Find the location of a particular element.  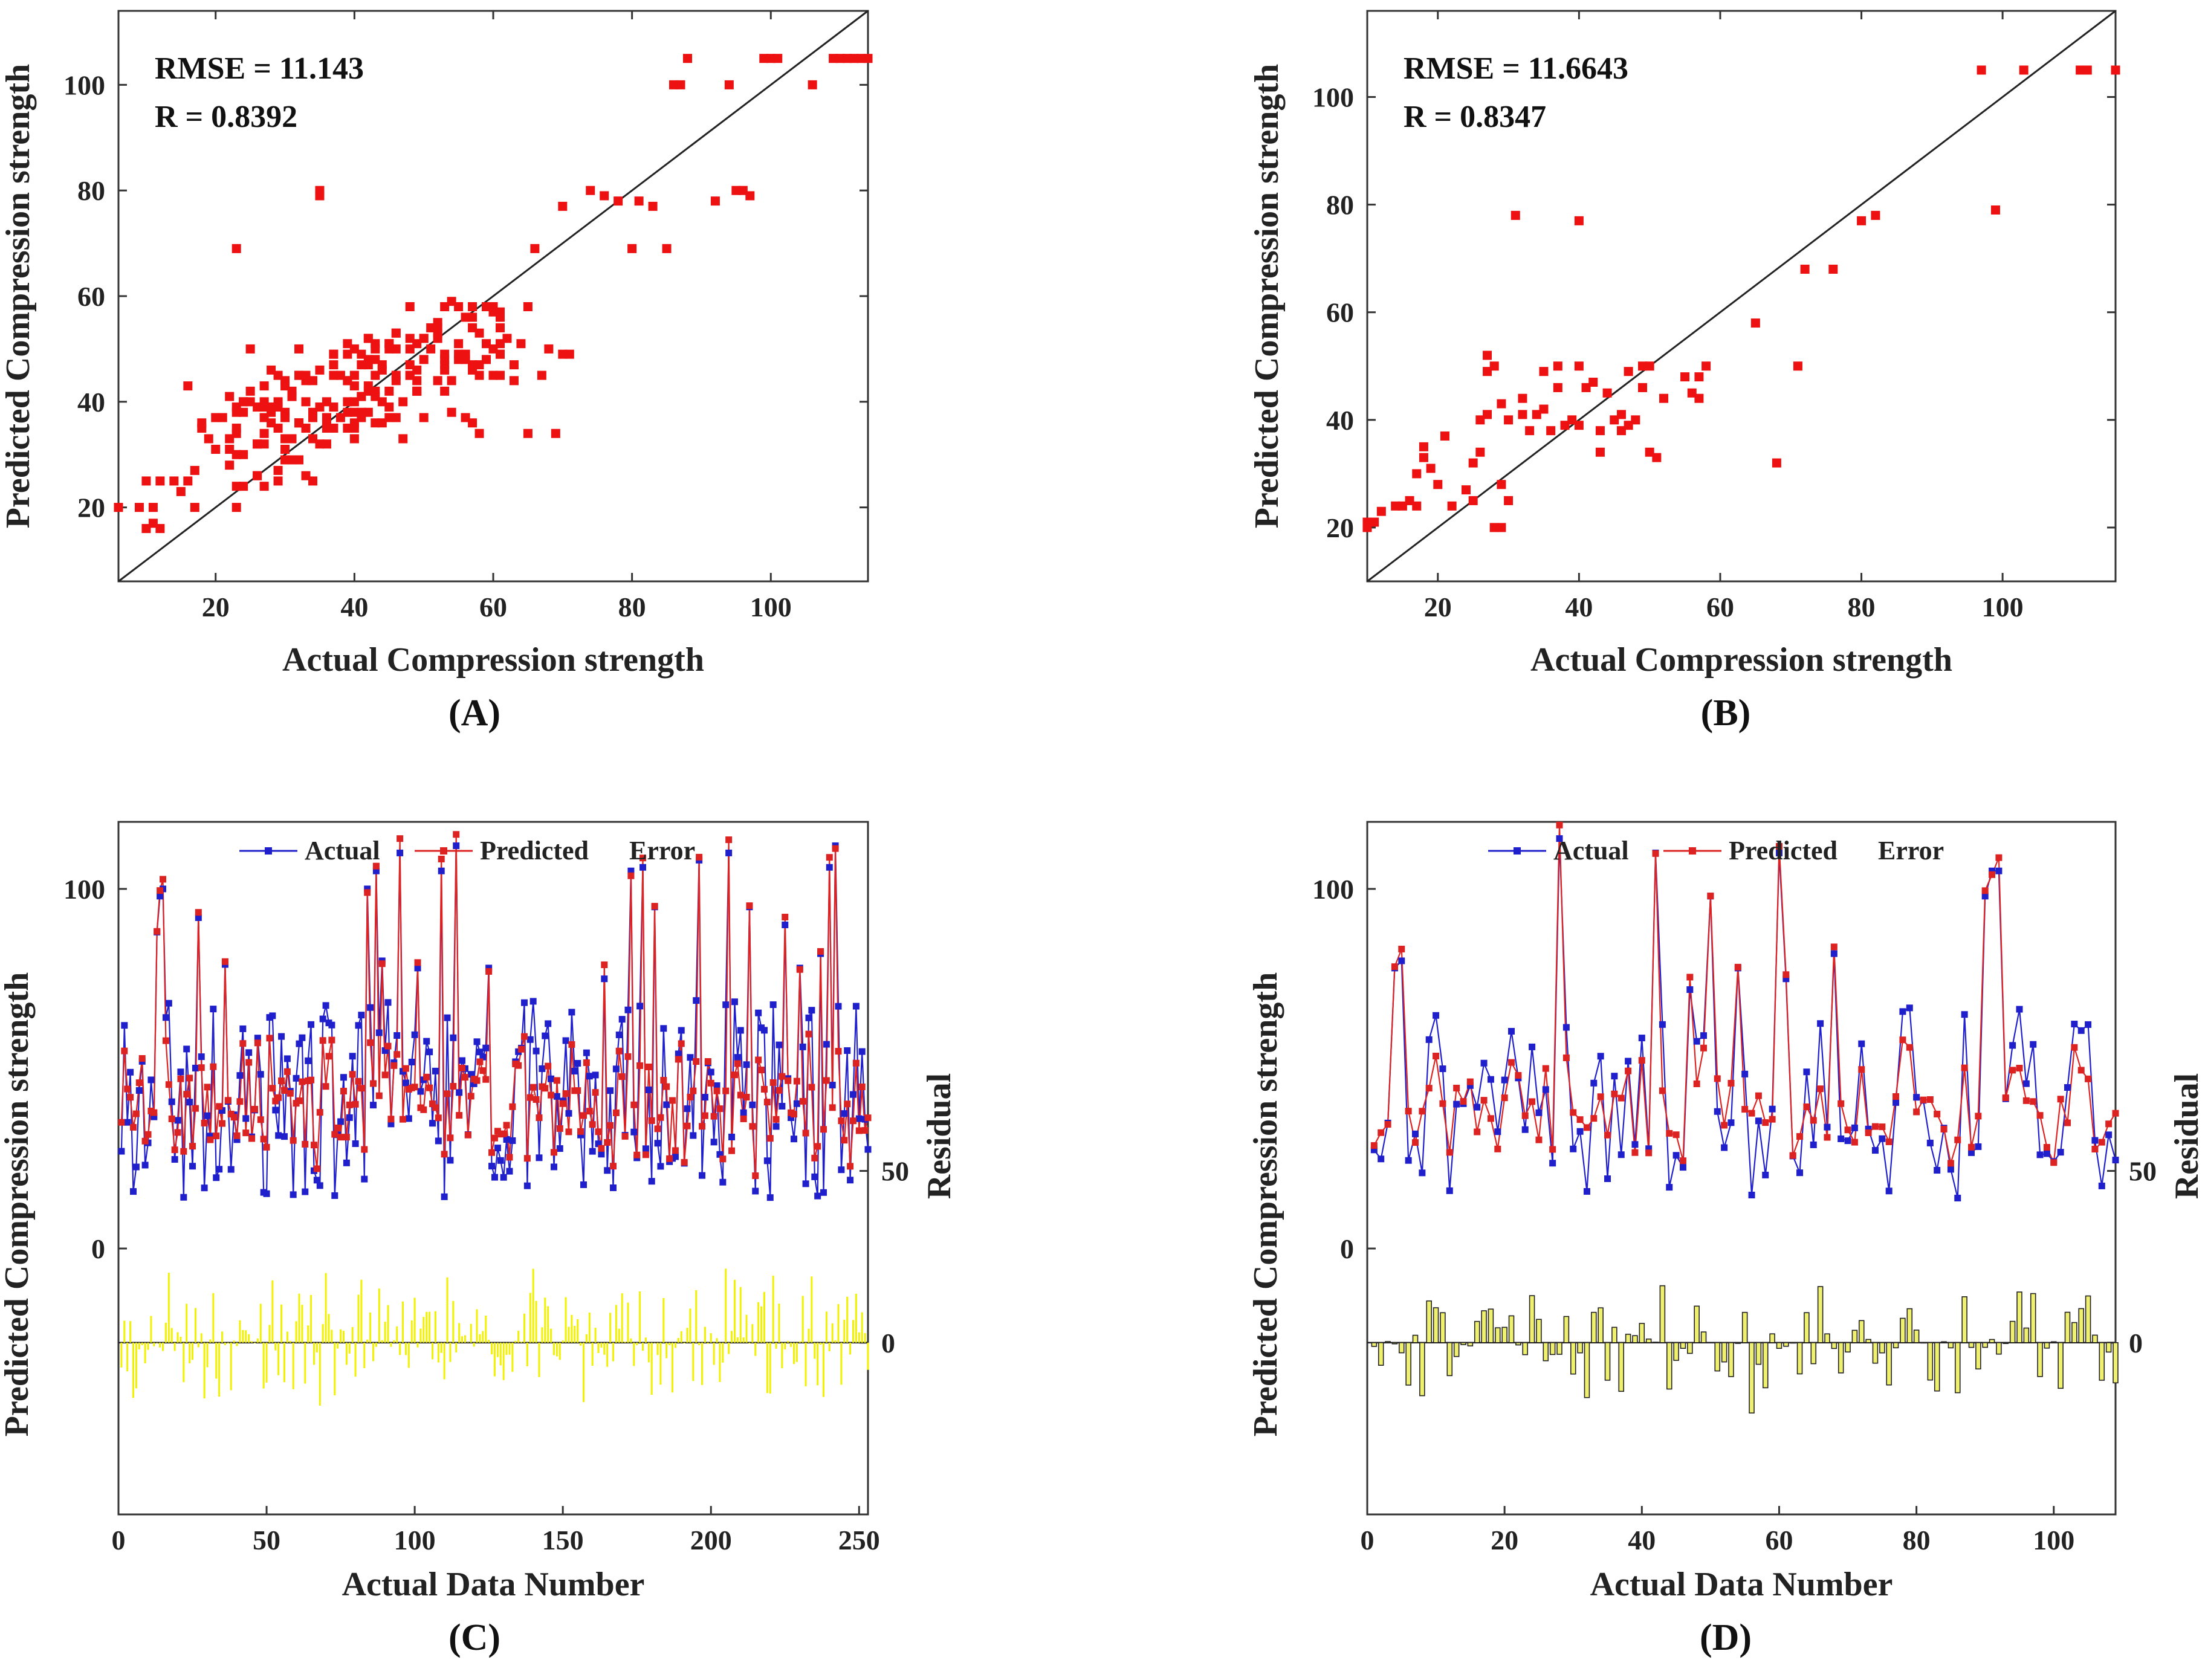

x-tick-label: 60 is located at coordinates (1779, 1540).